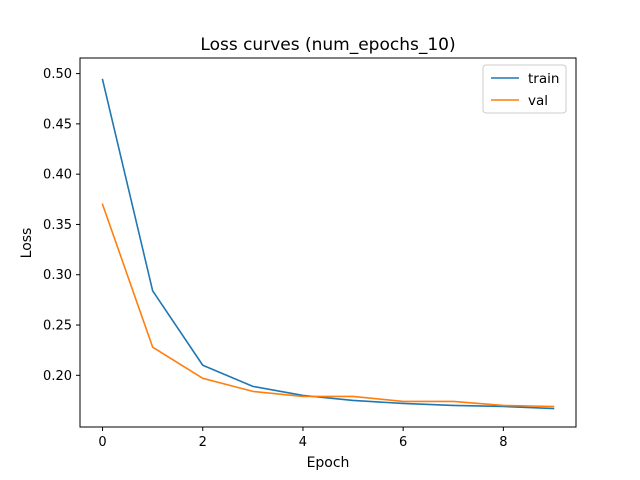 The height and width of the screenshot is (480, 640). Describe the element at coordinates (102, 442) in the screenshot. I see `x-tick-label: 0` at that location.